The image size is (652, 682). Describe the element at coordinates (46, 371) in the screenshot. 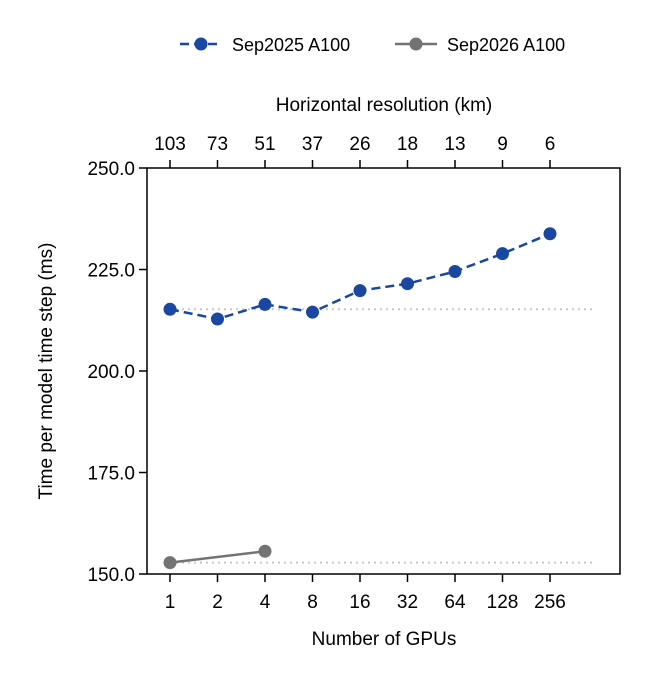

I see `y-axis-title: Time per model time step (ms)` at that location.